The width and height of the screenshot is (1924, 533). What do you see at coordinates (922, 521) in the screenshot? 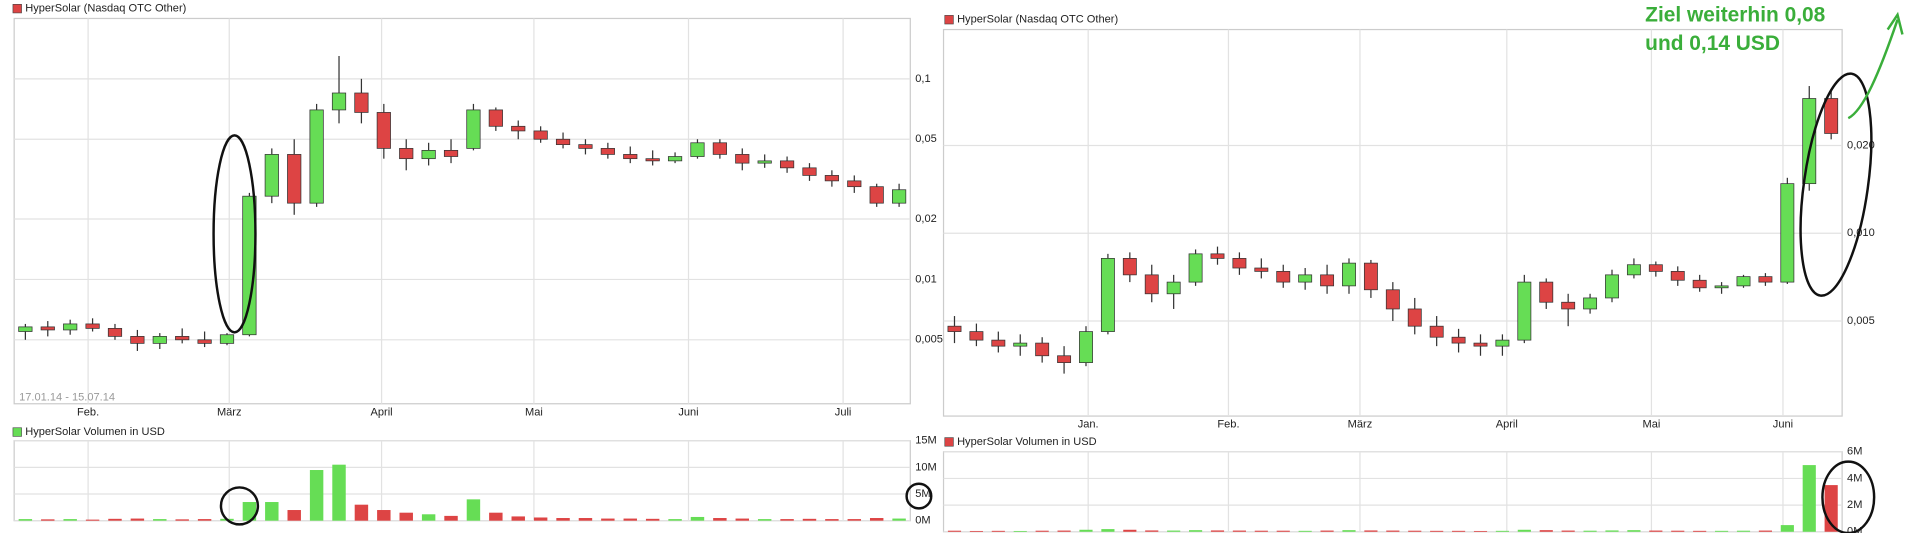
I see `y-tick-label: 0M` at bounding box center [922, 521].